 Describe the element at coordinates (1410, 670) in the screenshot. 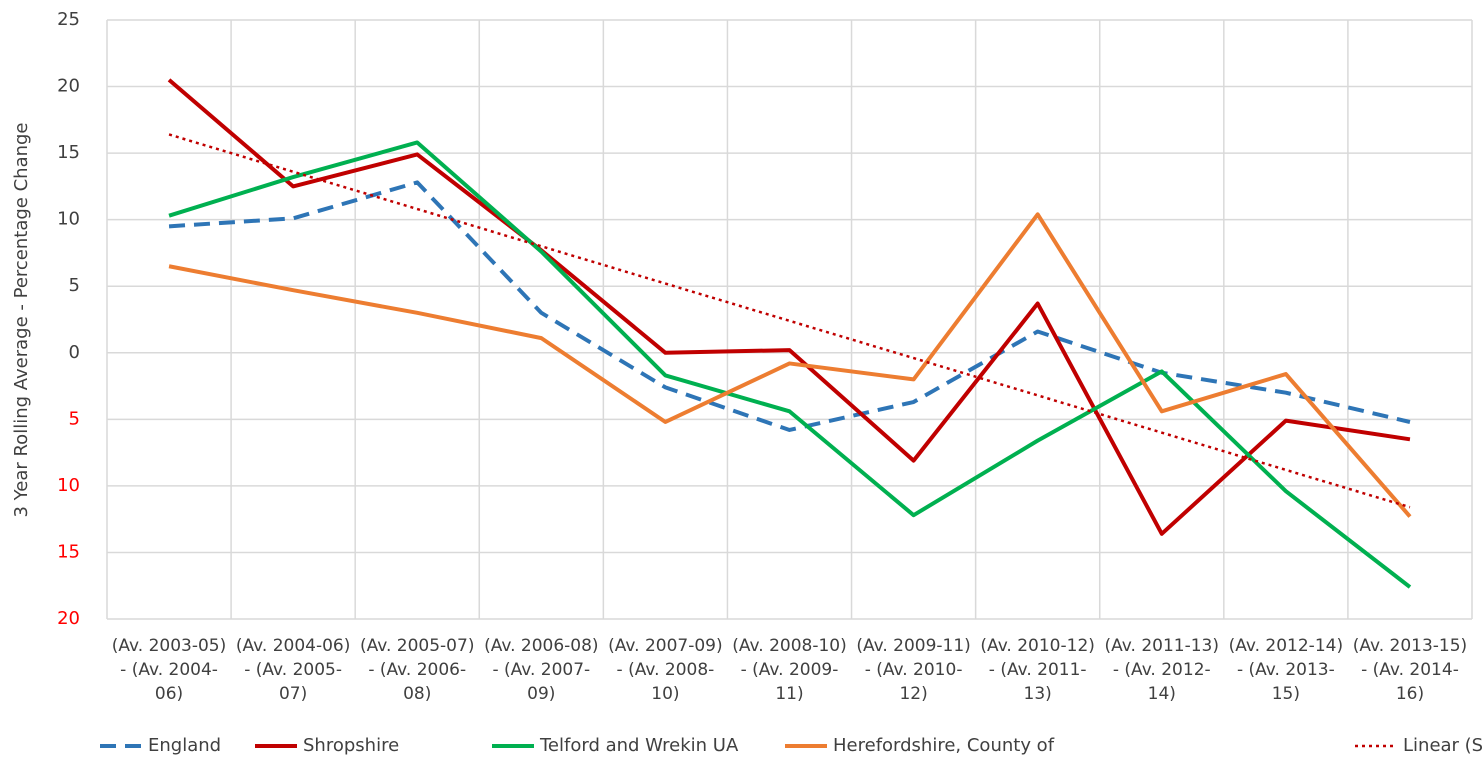

I see `x-tick-label: (Av. 2013-15) - (Av. 2014-16)` at that location.